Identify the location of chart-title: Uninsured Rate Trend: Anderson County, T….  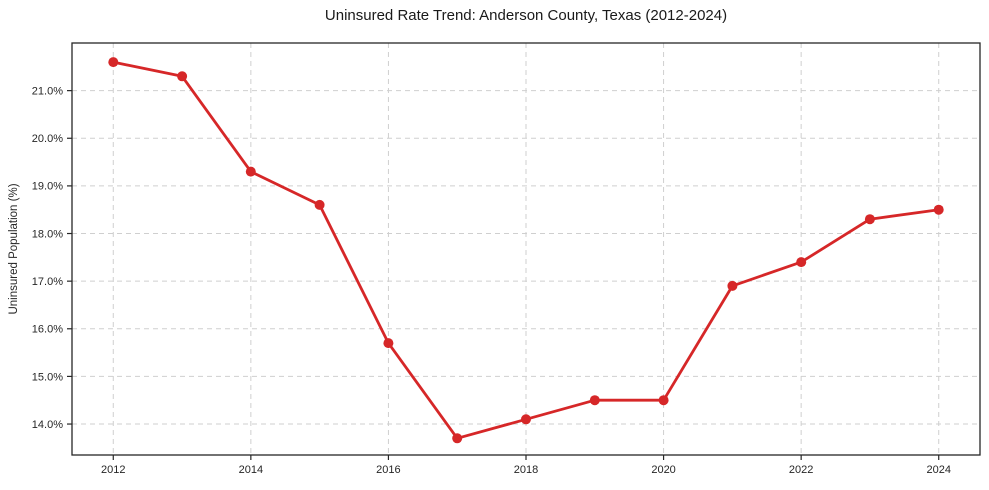
(526, 15).